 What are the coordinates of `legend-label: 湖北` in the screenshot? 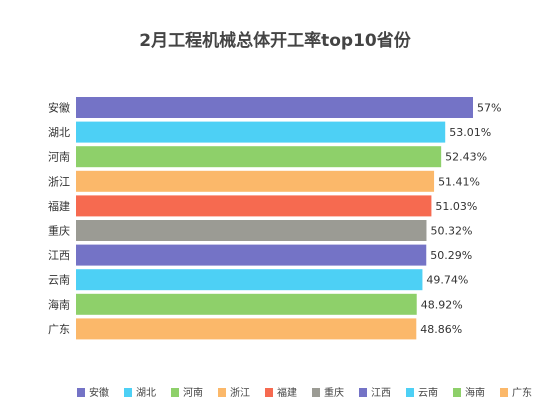 It's located at (146, 393).